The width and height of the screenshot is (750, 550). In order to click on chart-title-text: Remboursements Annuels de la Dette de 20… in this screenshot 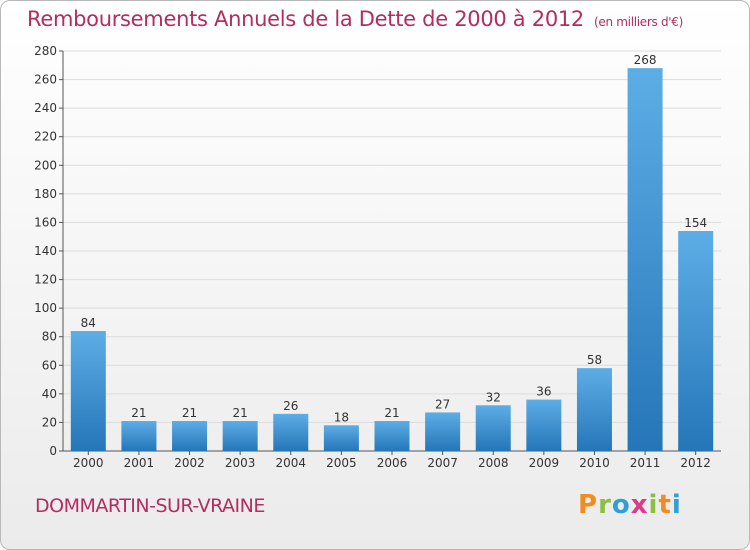, I will do `click(305, 19)`.